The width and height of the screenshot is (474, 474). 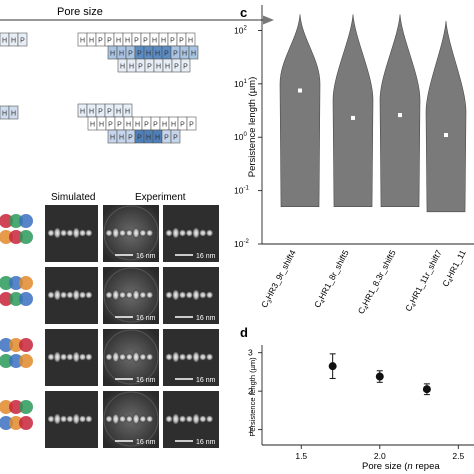 I want to click on y-tick-label: 3, so click(x=250, y=353).